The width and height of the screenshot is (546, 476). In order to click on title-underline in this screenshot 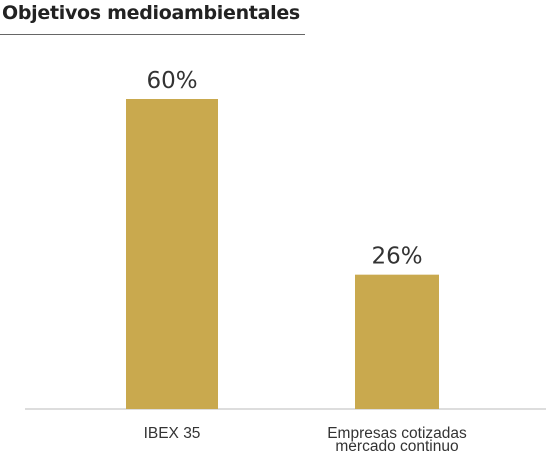, I will do `click(152, 34)`.